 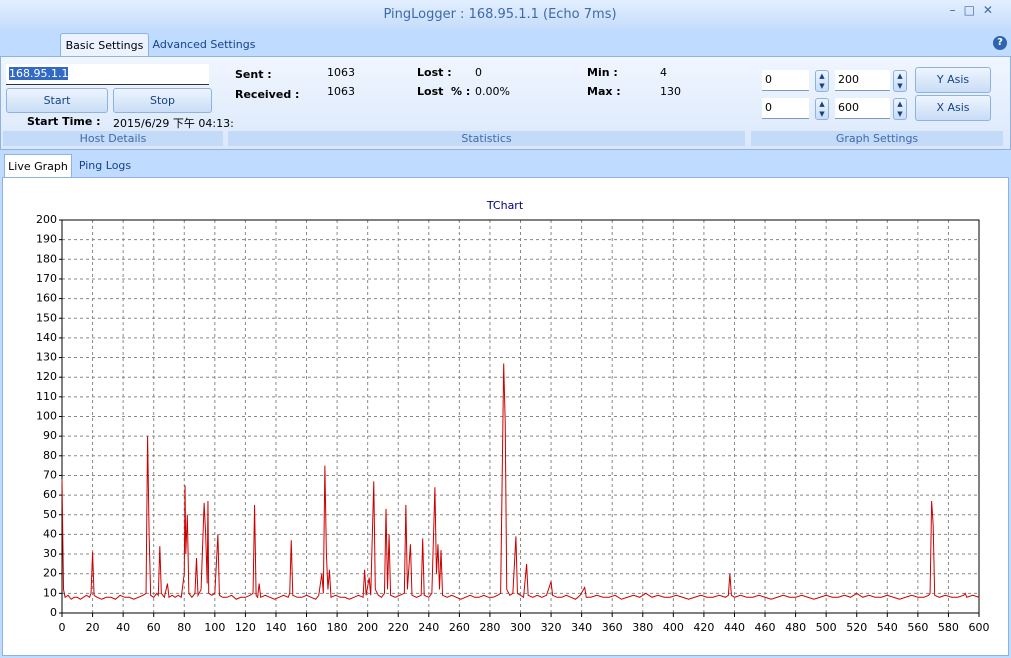 I want to click on x-tick-label: 480, so click(x=795, y=627).